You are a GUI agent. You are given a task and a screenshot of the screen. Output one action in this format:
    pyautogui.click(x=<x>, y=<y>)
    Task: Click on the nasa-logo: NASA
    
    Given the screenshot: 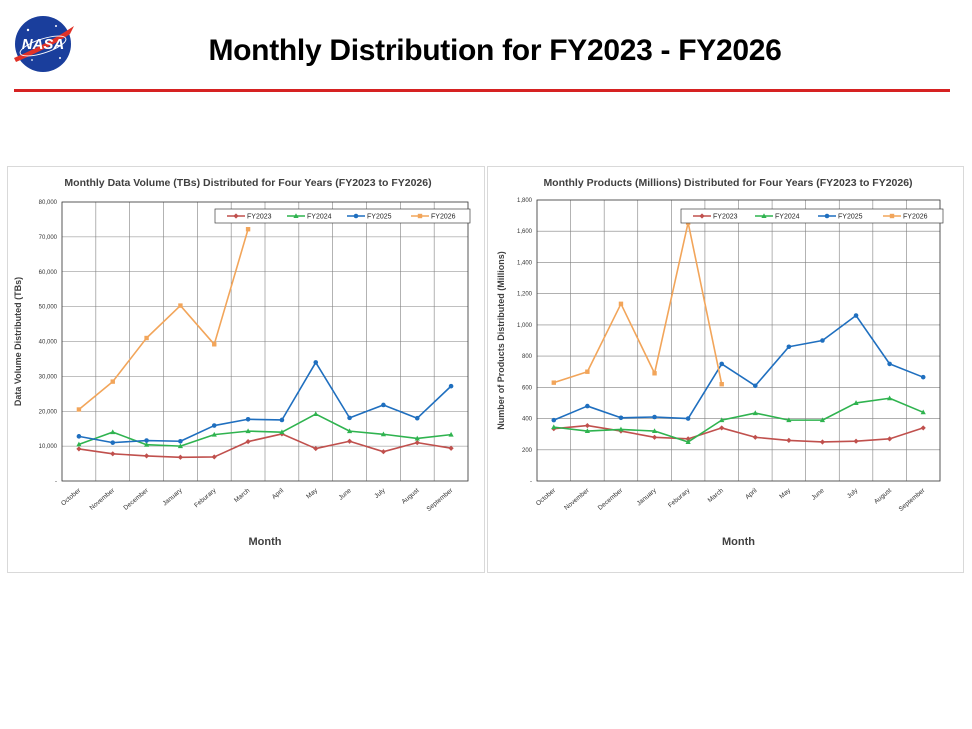 What is the action you would take?
    pyautogui.click(x=44, y=44)
    